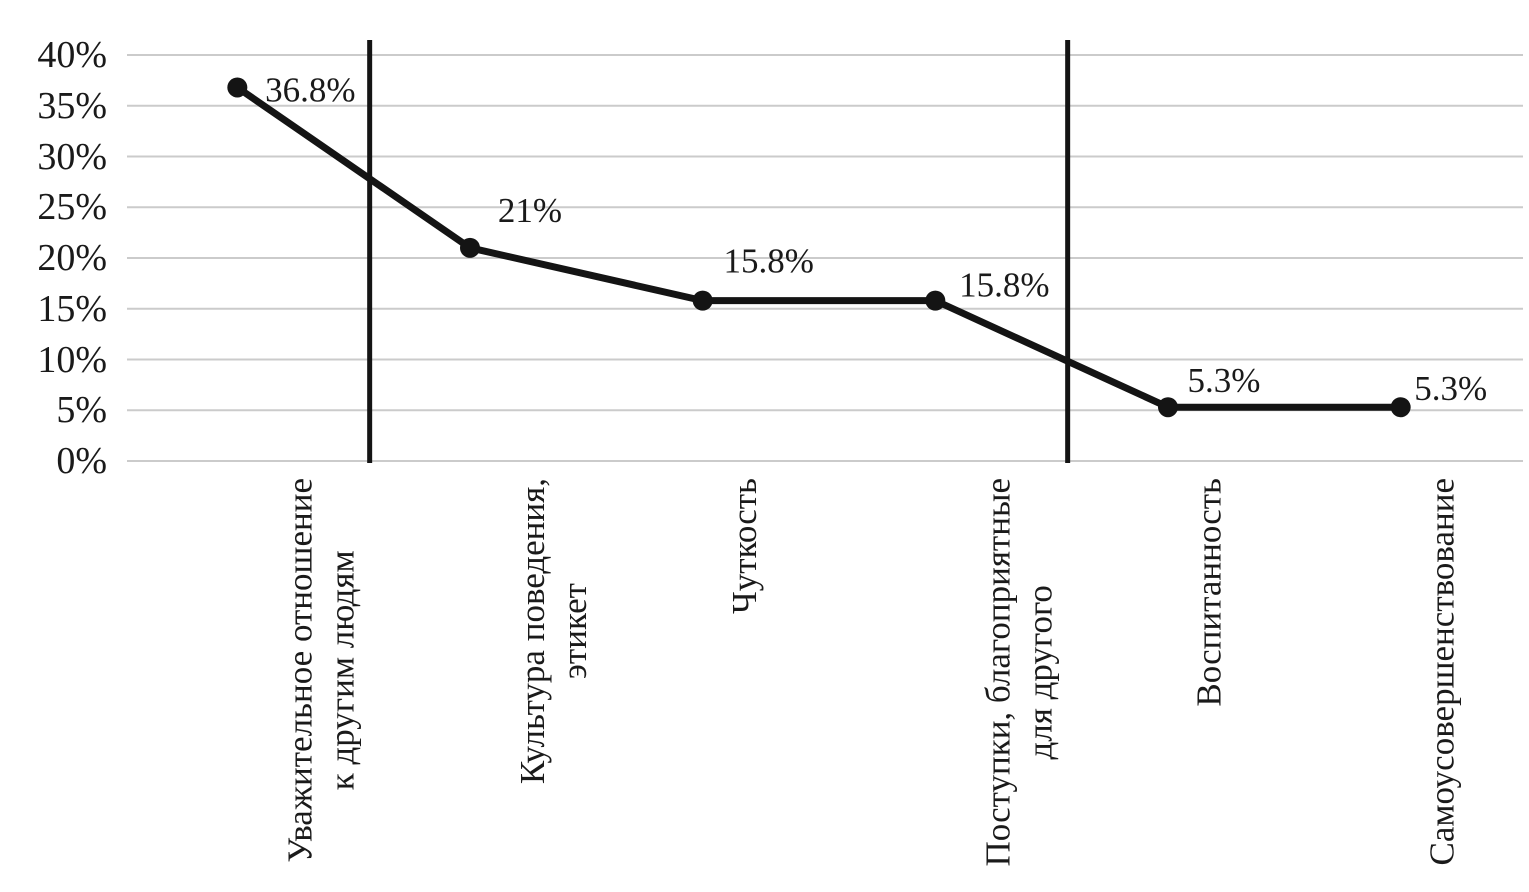  What do you see at coordinates (72, 207) in the screenshot?
I see `y-axis-tick-label: 25%` at bounding box center [72, 207].